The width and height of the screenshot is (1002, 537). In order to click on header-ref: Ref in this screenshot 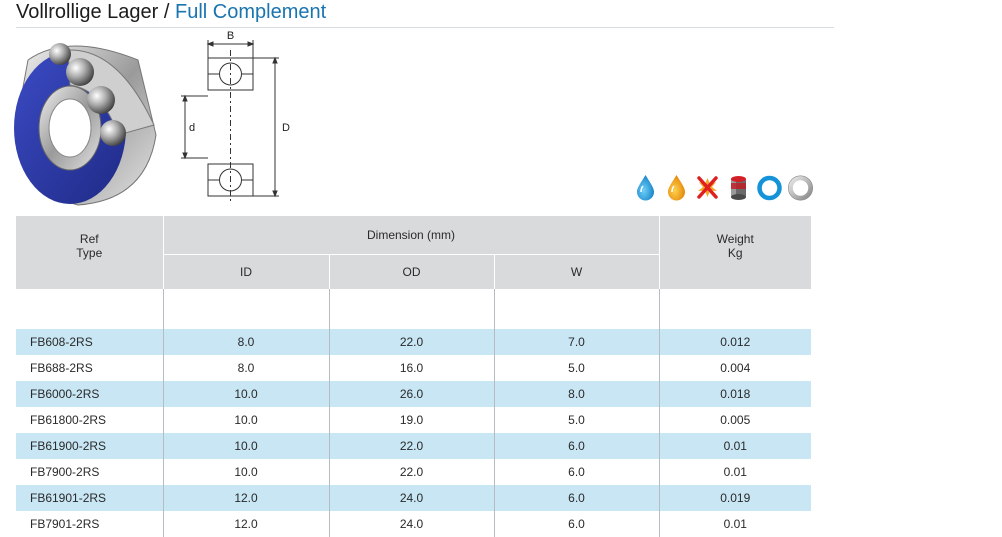, I will do `click(89, 239)`.